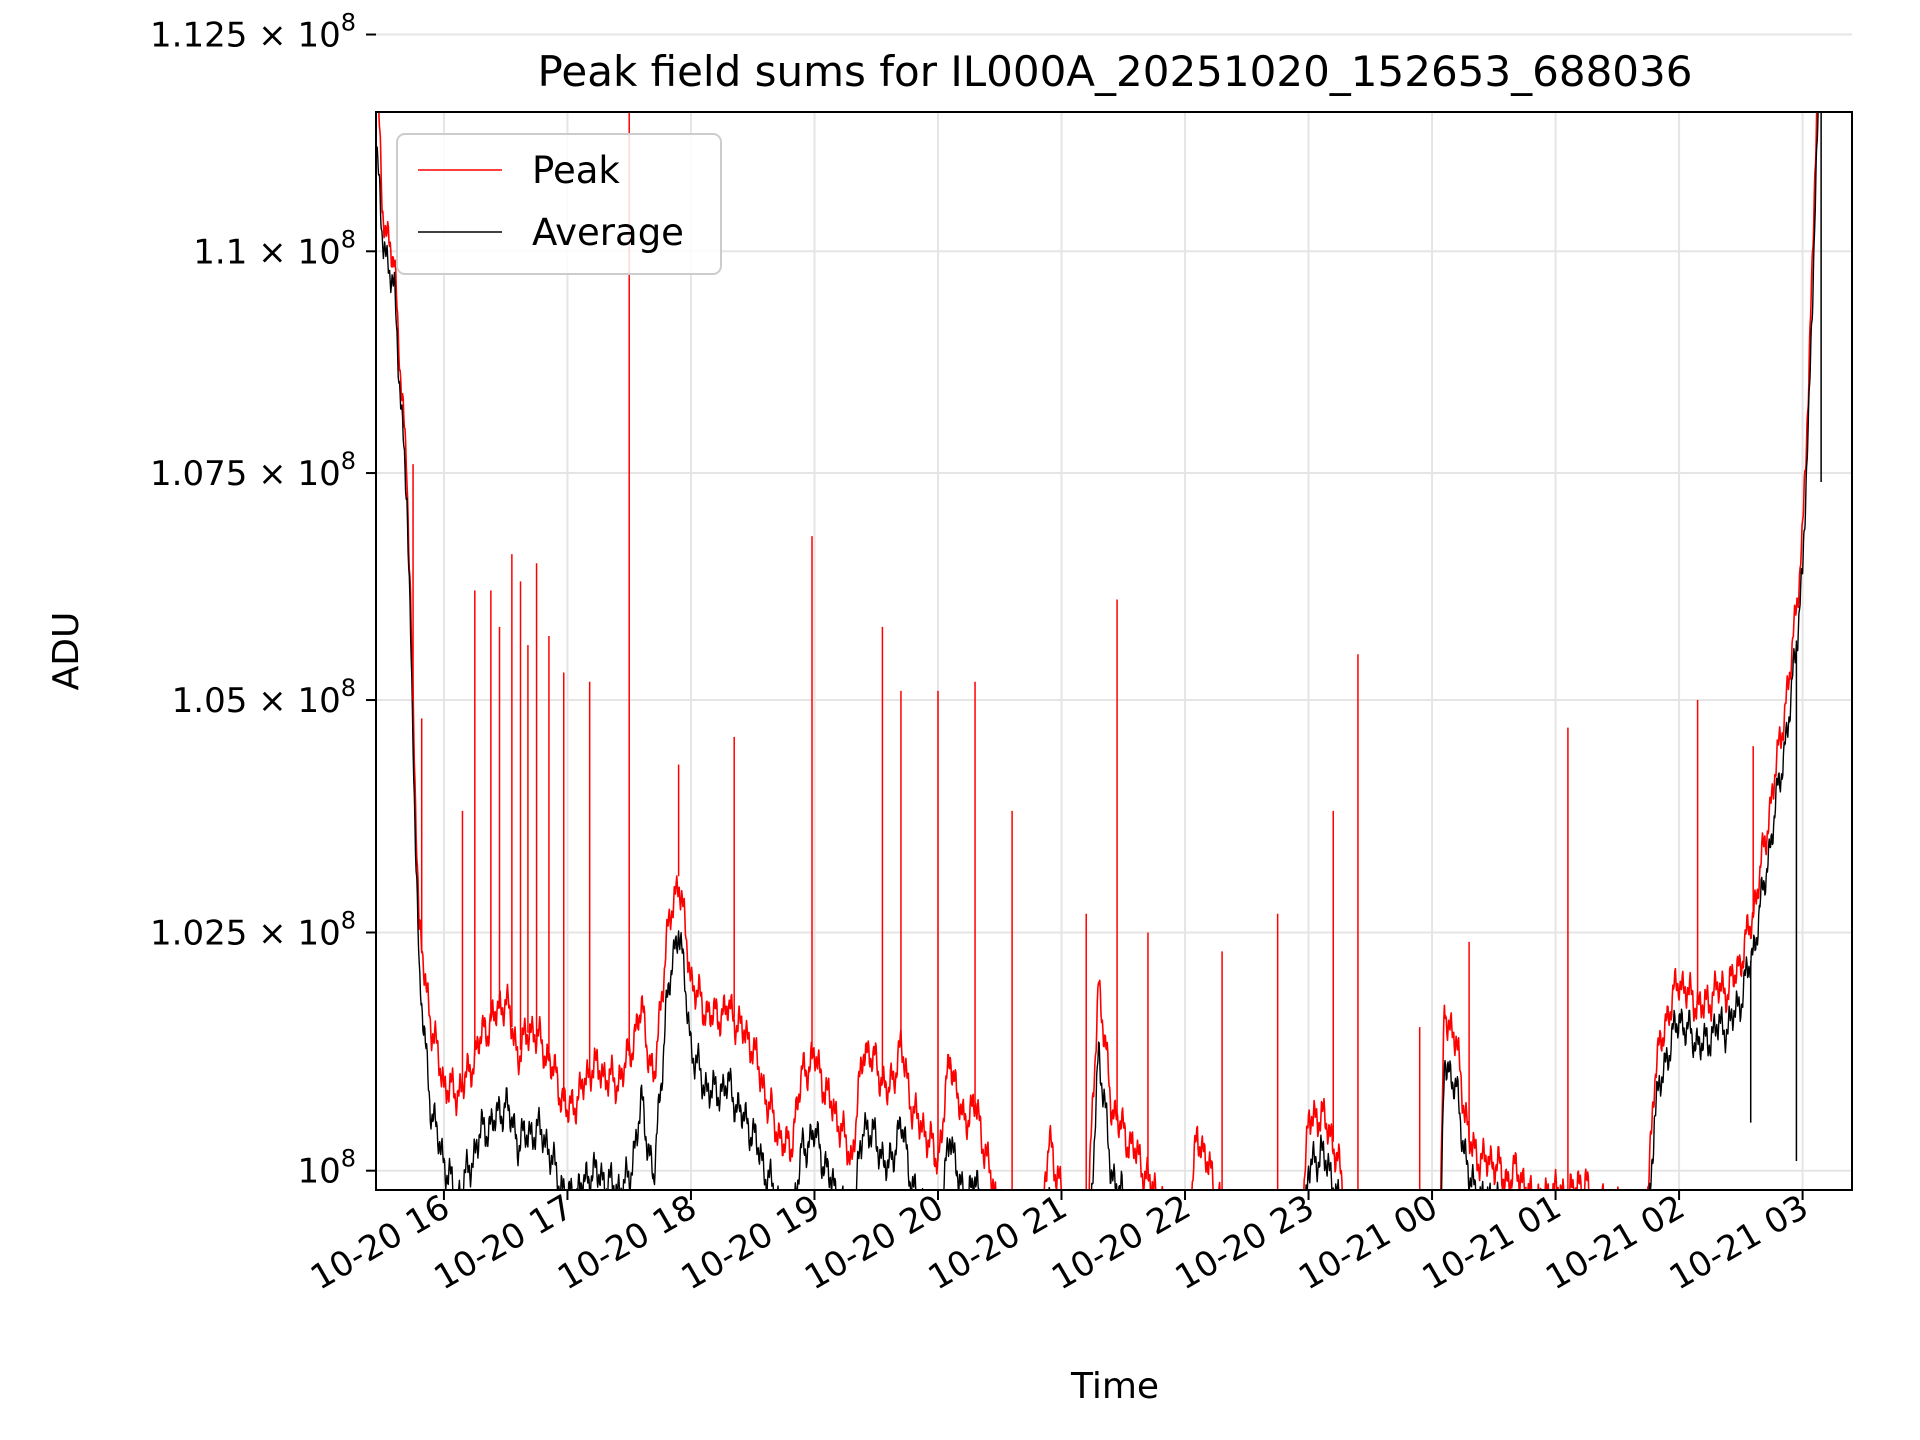  I want to click on y-tick-mantissa: 1.125 × 10, so click(245, 36).